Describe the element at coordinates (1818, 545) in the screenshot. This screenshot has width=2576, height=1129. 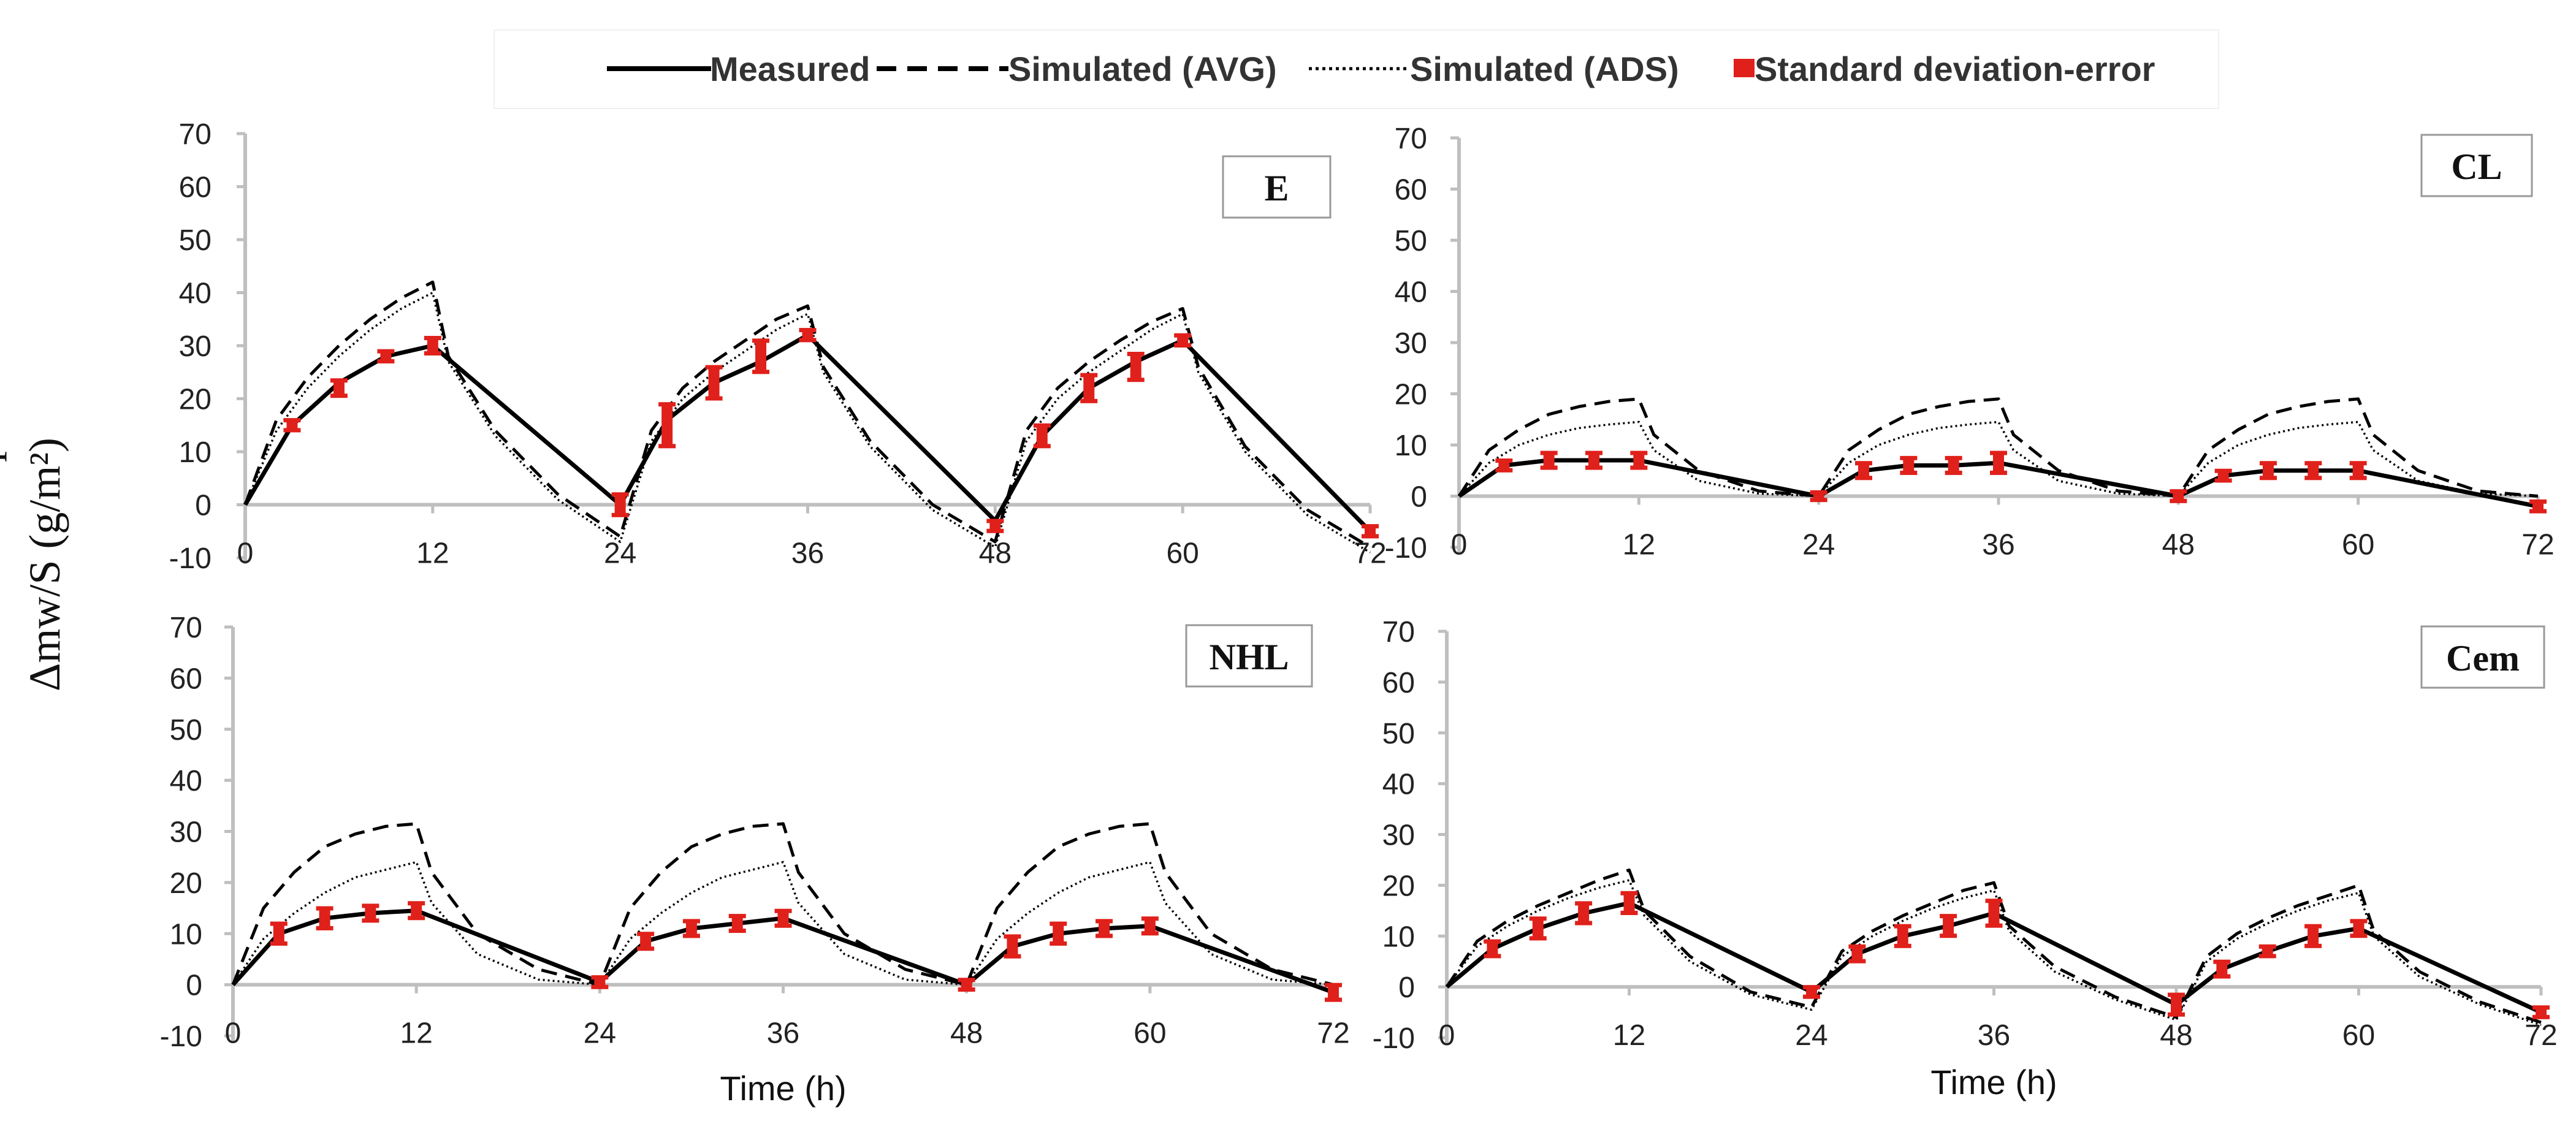
I see `cl-x-tick-label: 24` at that location.